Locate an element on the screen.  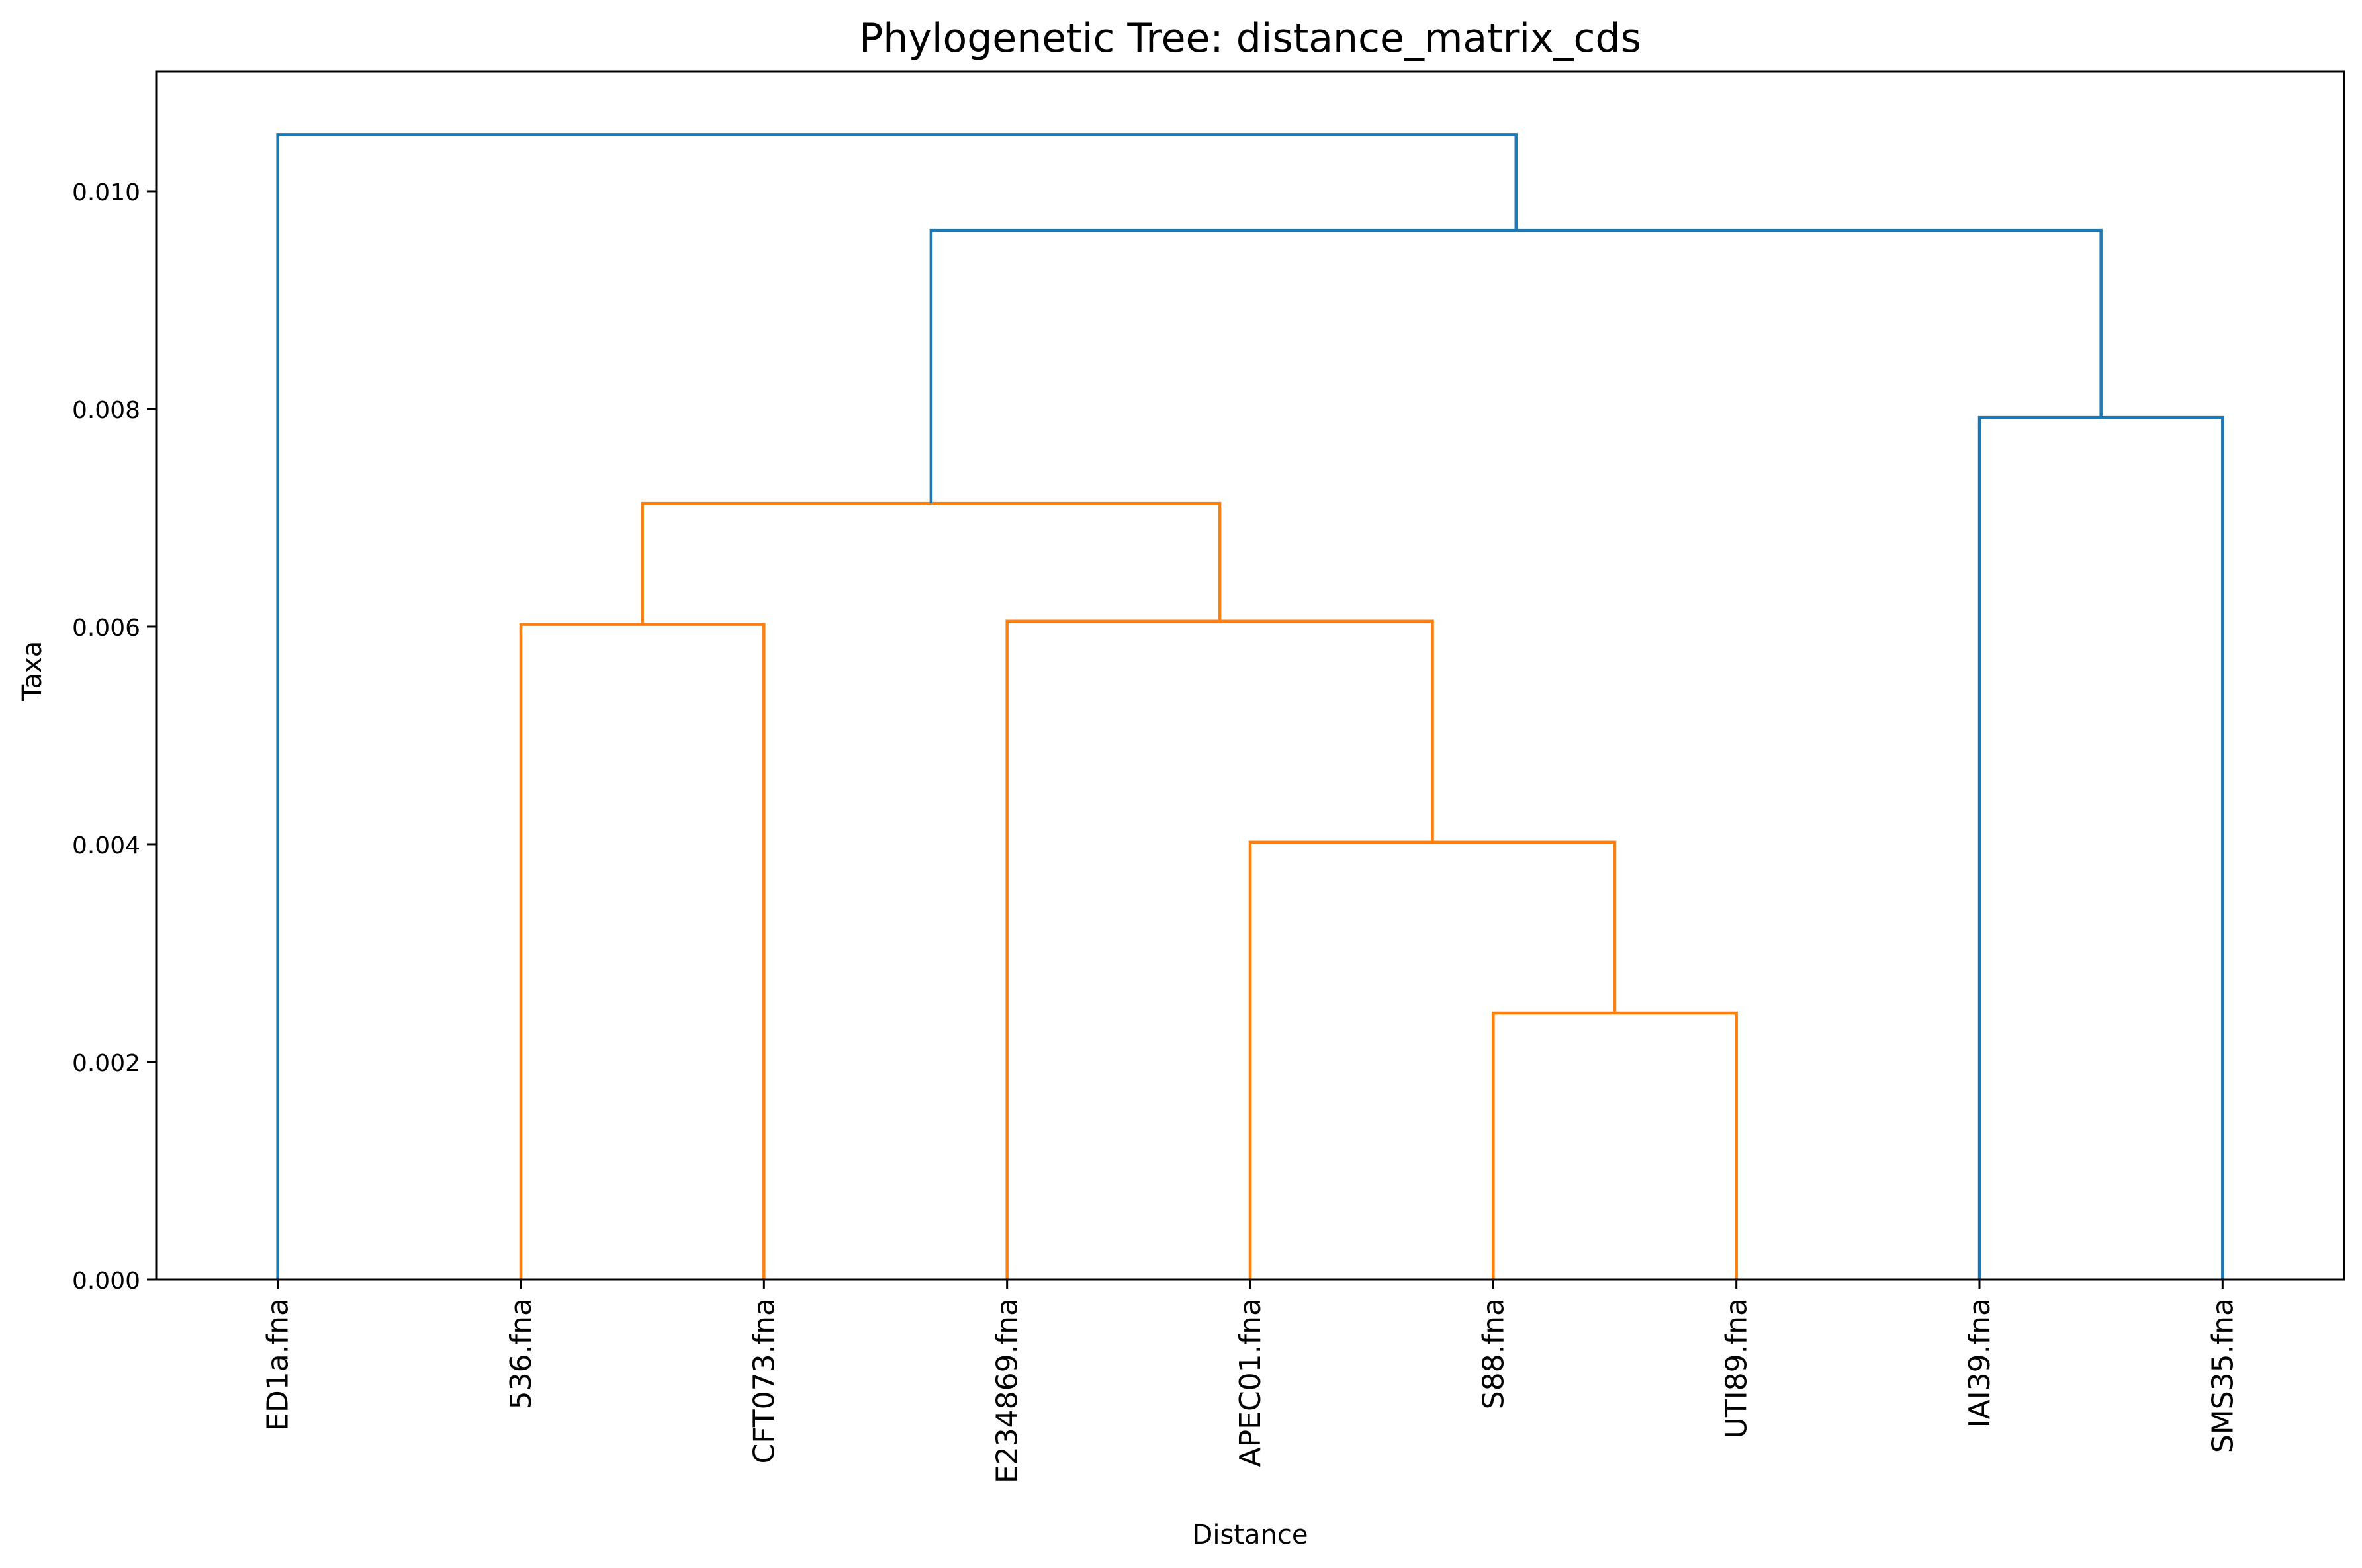
leaf-label: 536.fna is located at coordinates (521, 1354).